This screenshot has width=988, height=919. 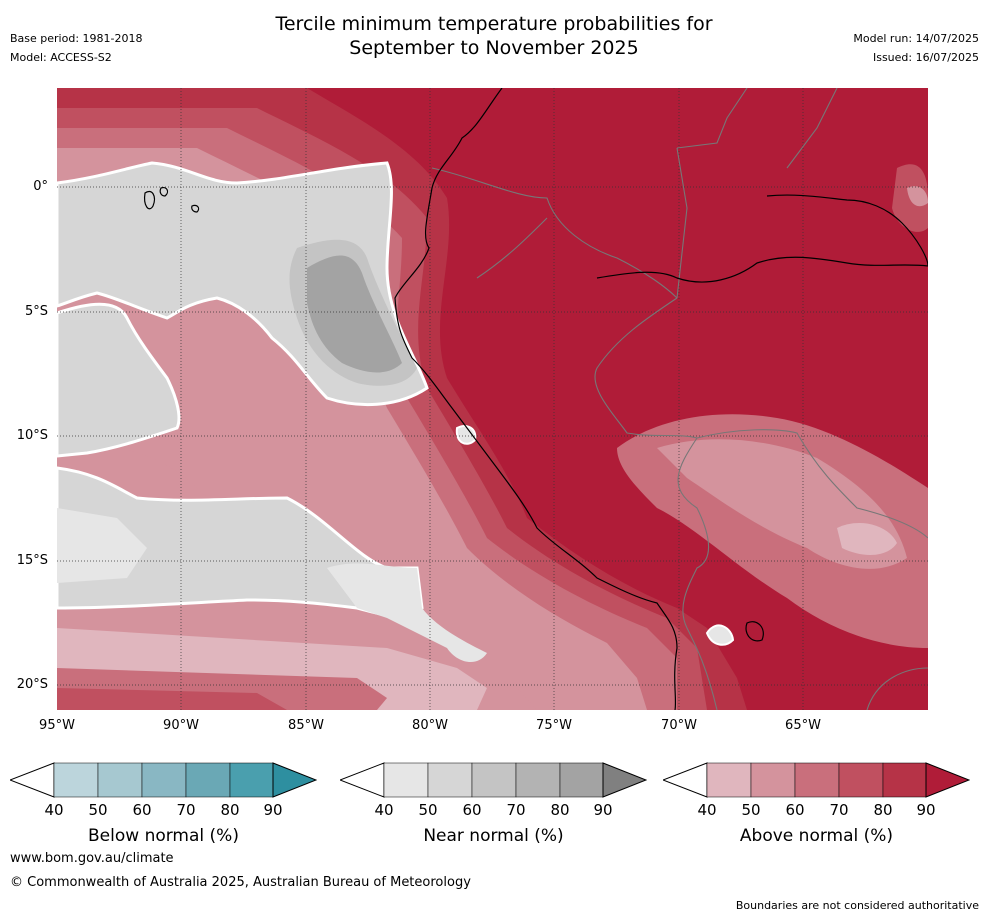 What do you see at coordinates (603, 810) in the screenshot?
I see `near-tick-90: 90` at bounding box center [603, 810].